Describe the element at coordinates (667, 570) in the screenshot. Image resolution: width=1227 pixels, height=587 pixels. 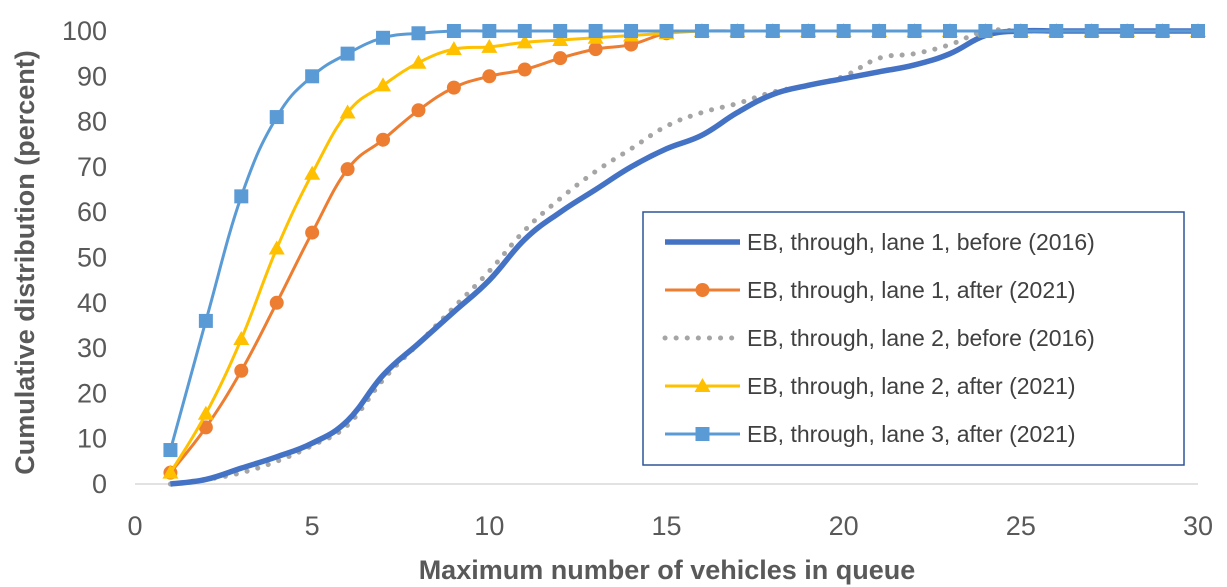
I see `x-axis-title: Maximum number of vehicles in queue` at that location.